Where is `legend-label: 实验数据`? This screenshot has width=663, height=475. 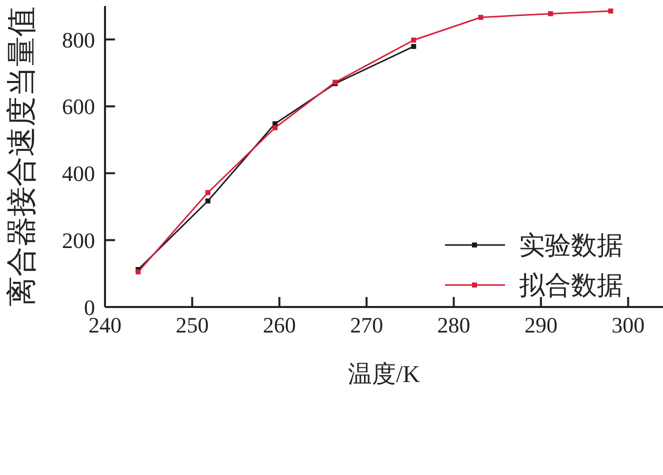
legend-label: 实验数据 is located at coordinates (571, 246).